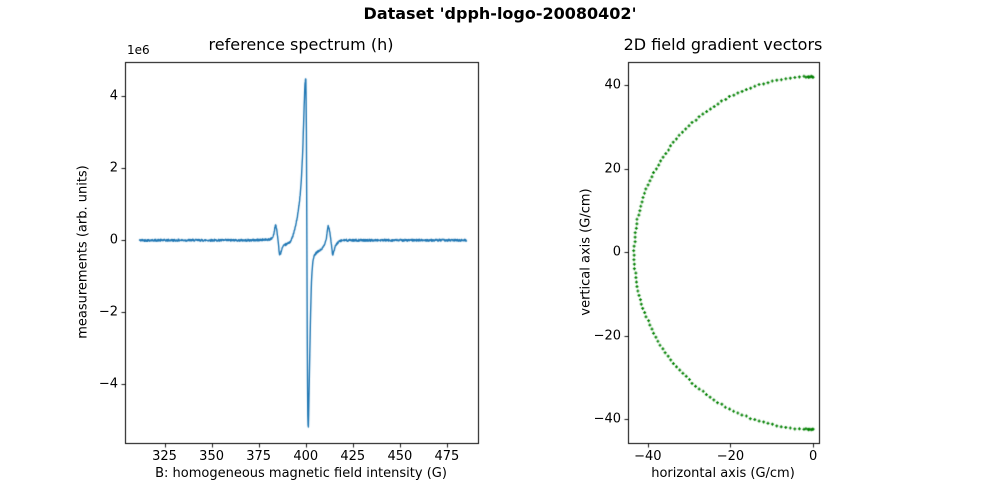 This screenshot has width=1000, height=500. Describe the element at coordinates (607, 336) in the screenshot. I see `right-plot-y-tick-label: −20` at that location.